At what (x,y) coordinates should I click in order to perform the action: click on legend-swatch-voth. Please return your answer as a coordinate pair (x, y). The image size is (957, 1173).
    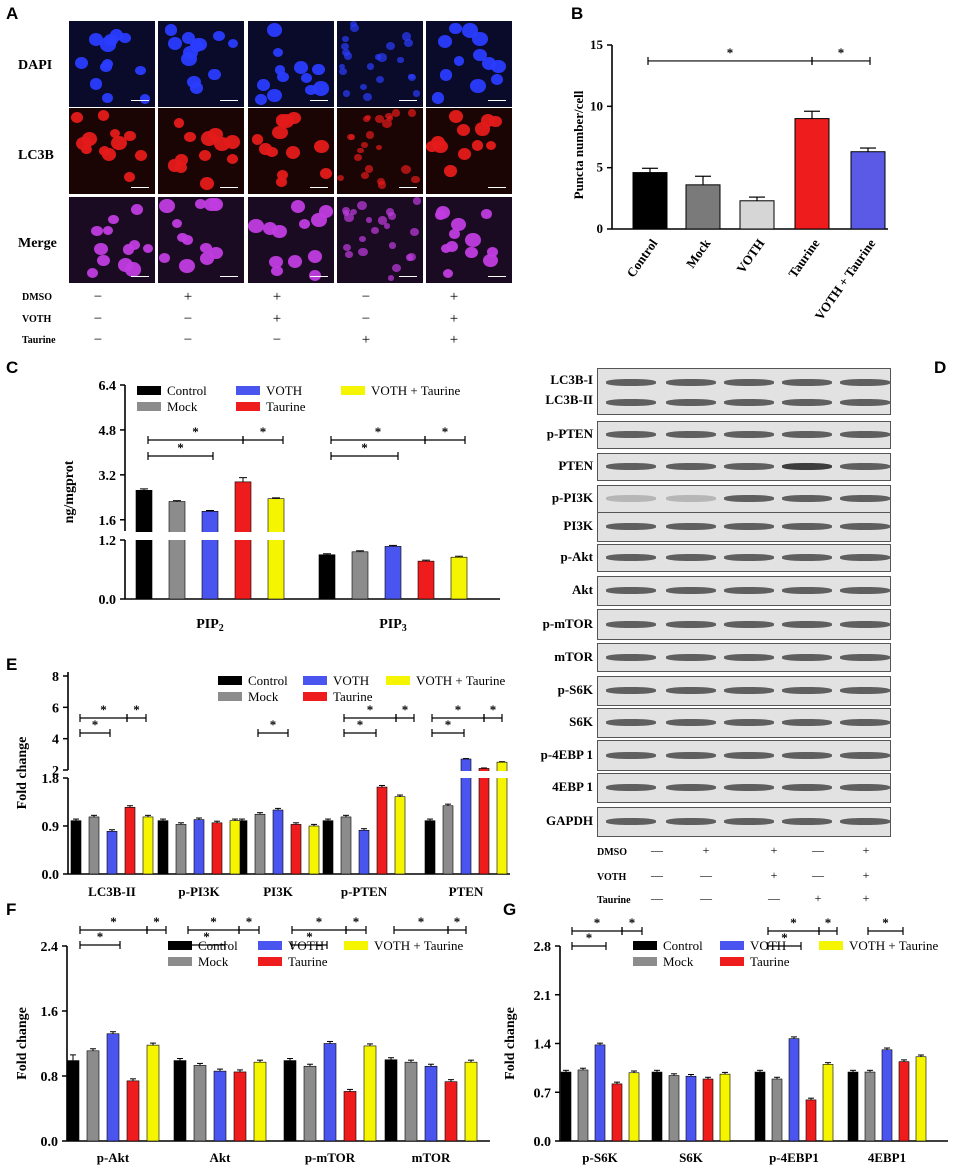
    Looking at the image, I should click on (248, 390).